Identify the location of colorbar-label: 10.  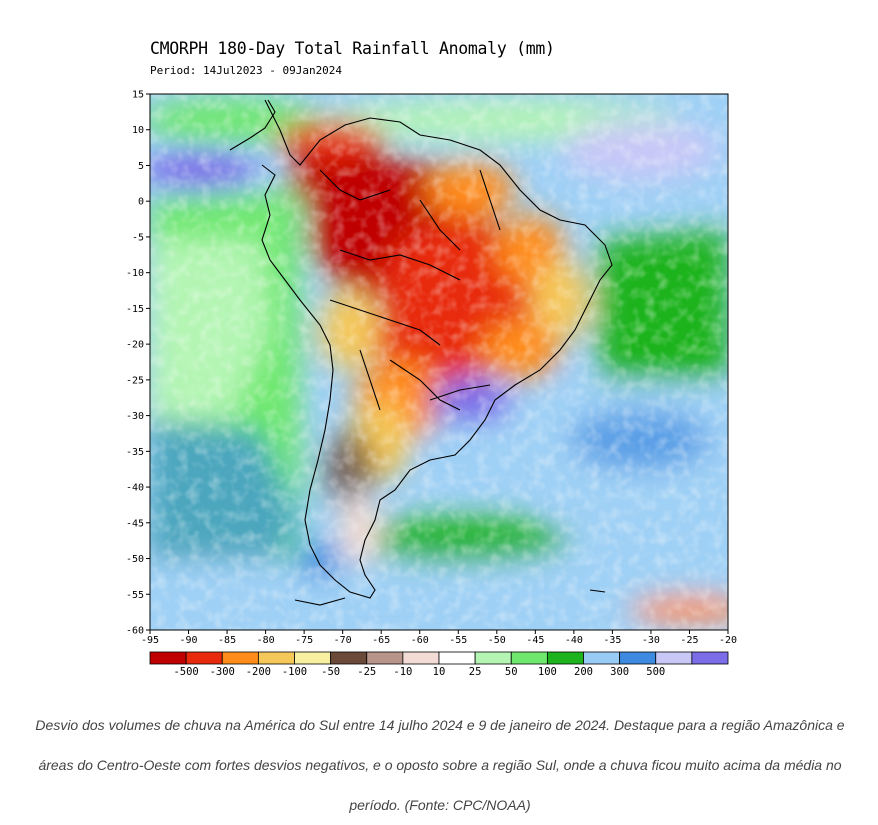
(439, 672).